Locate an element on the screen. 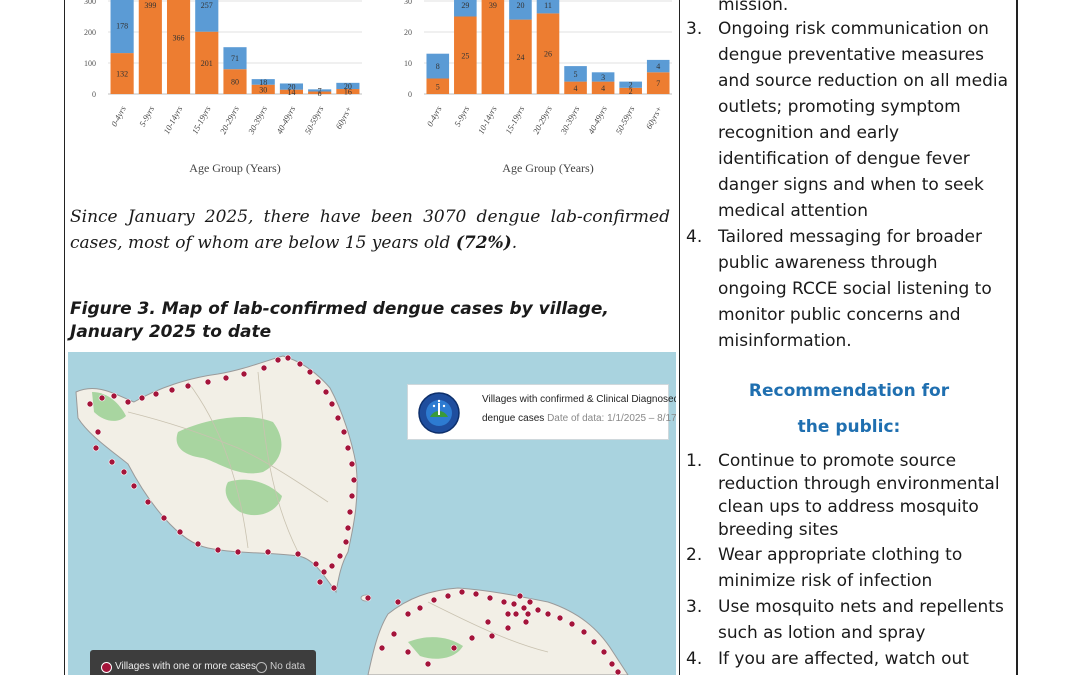  forest-area is located at coordinates (253, 497).